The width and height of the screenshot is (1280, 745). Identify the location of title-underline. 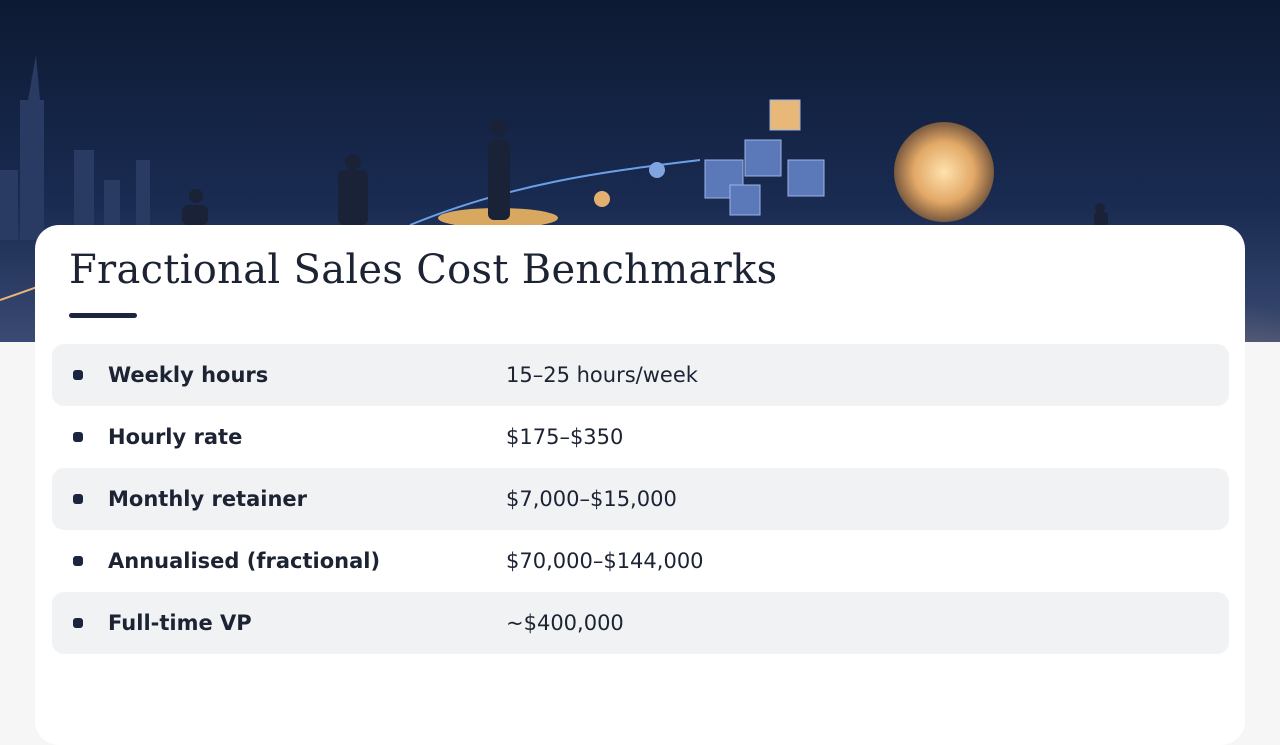
(103, 315).